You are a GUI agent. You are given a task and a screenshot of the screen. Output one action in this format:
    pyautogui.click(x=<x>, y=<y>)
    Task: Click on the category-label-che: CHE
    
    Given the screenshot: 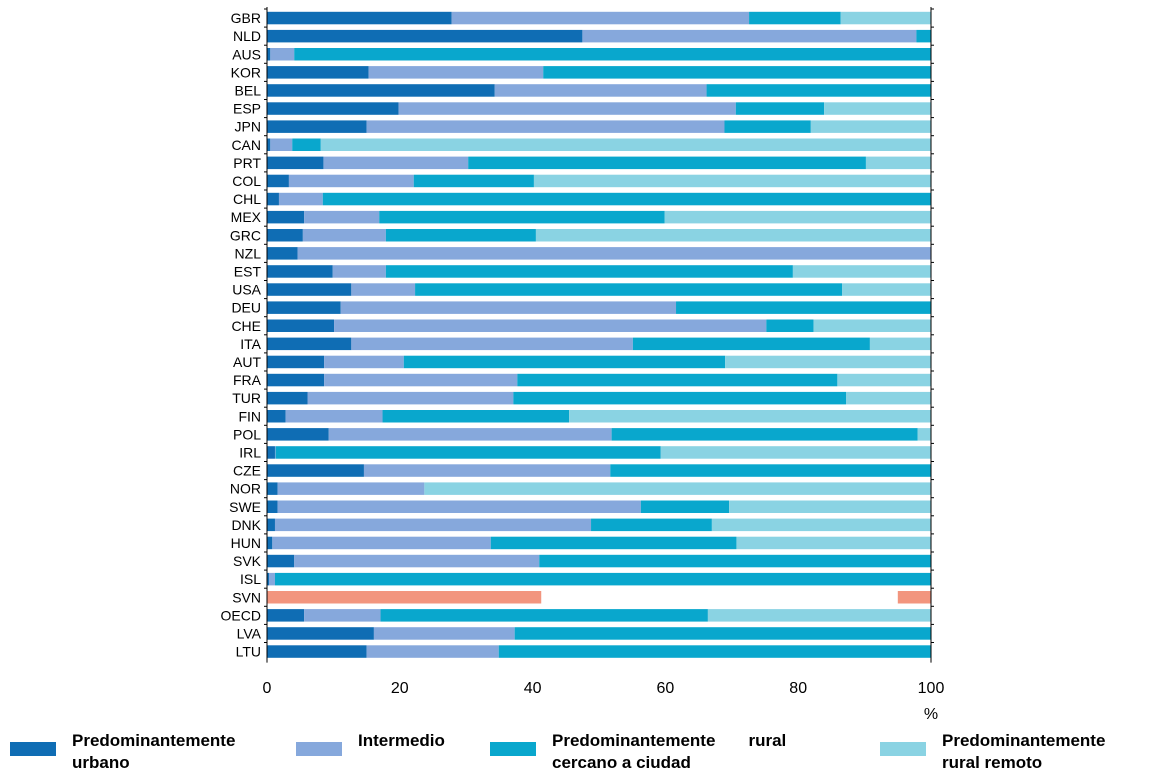 What is the action you would take?
    pyautogui.click(x=246, y=326)
    